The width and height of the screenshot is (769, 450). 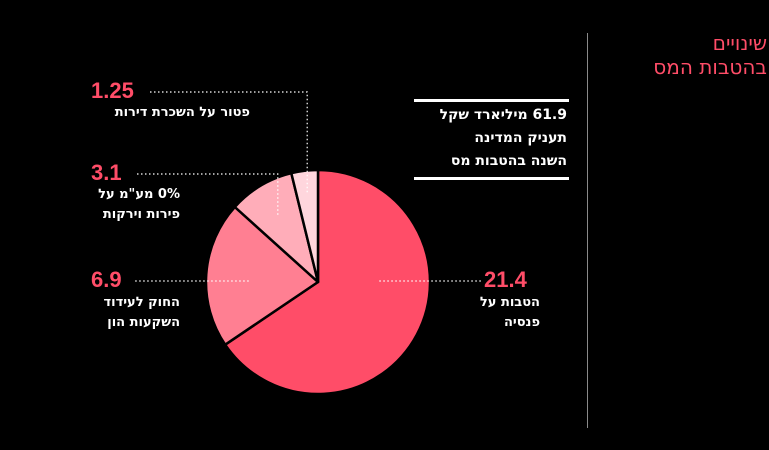 What do you see at coordinates (739, 43) in the screenshot?
I see `title-line-1: שינויים` at bounding box center [739, 43].